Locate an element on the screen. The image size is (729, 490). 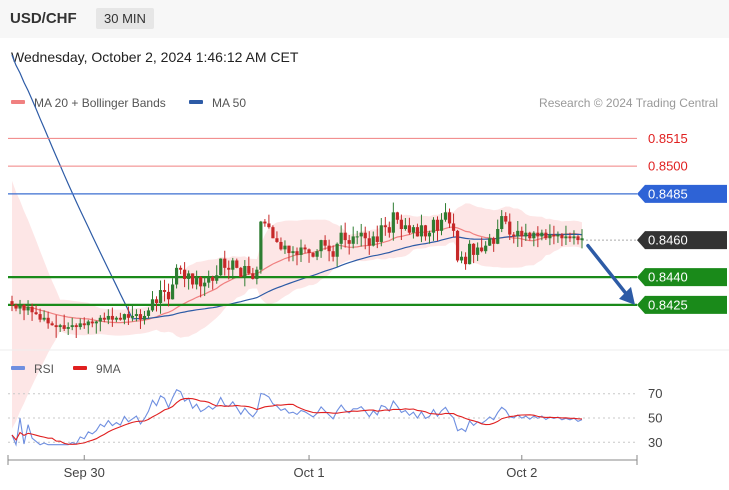
rsi-grid: 70 50 30 is located at coordinates (335, 418).